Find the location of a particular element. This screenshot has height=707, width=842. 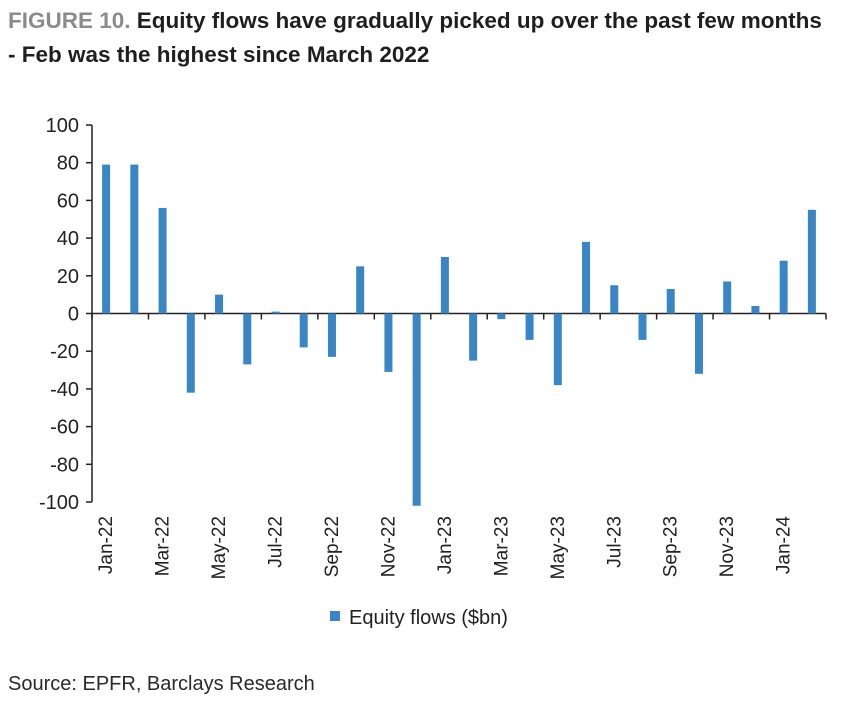

y-tick-label: 0 is located at coordinates (73, 315).